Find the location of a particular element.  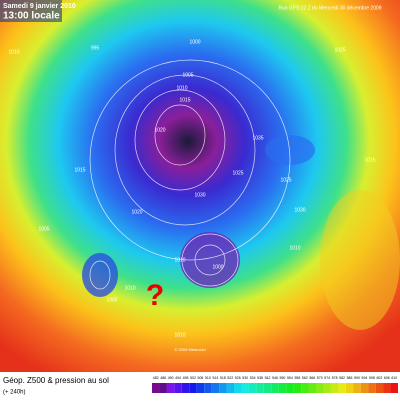

scale-label: 558 is located at coordinates (297, 378).